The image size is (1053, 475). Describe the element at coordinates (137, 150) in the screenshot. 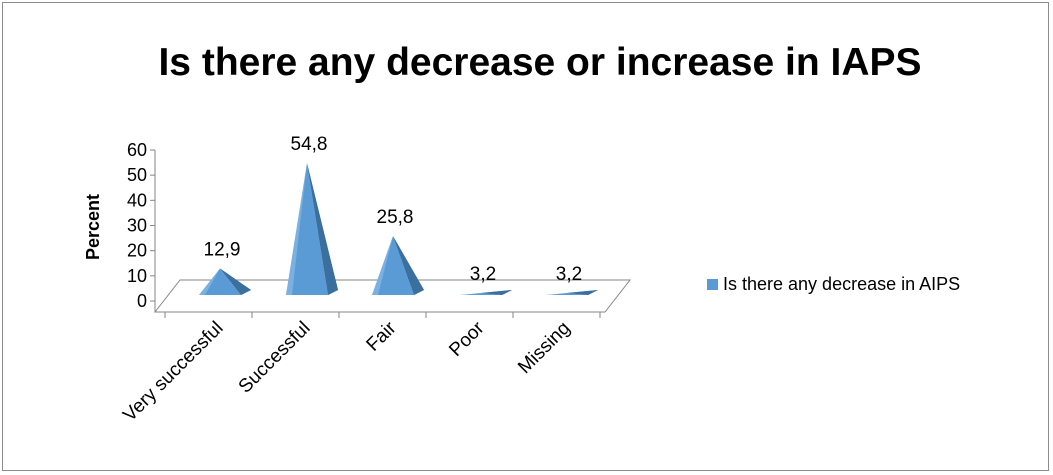

I see `y-tick-label: 60` at that location.